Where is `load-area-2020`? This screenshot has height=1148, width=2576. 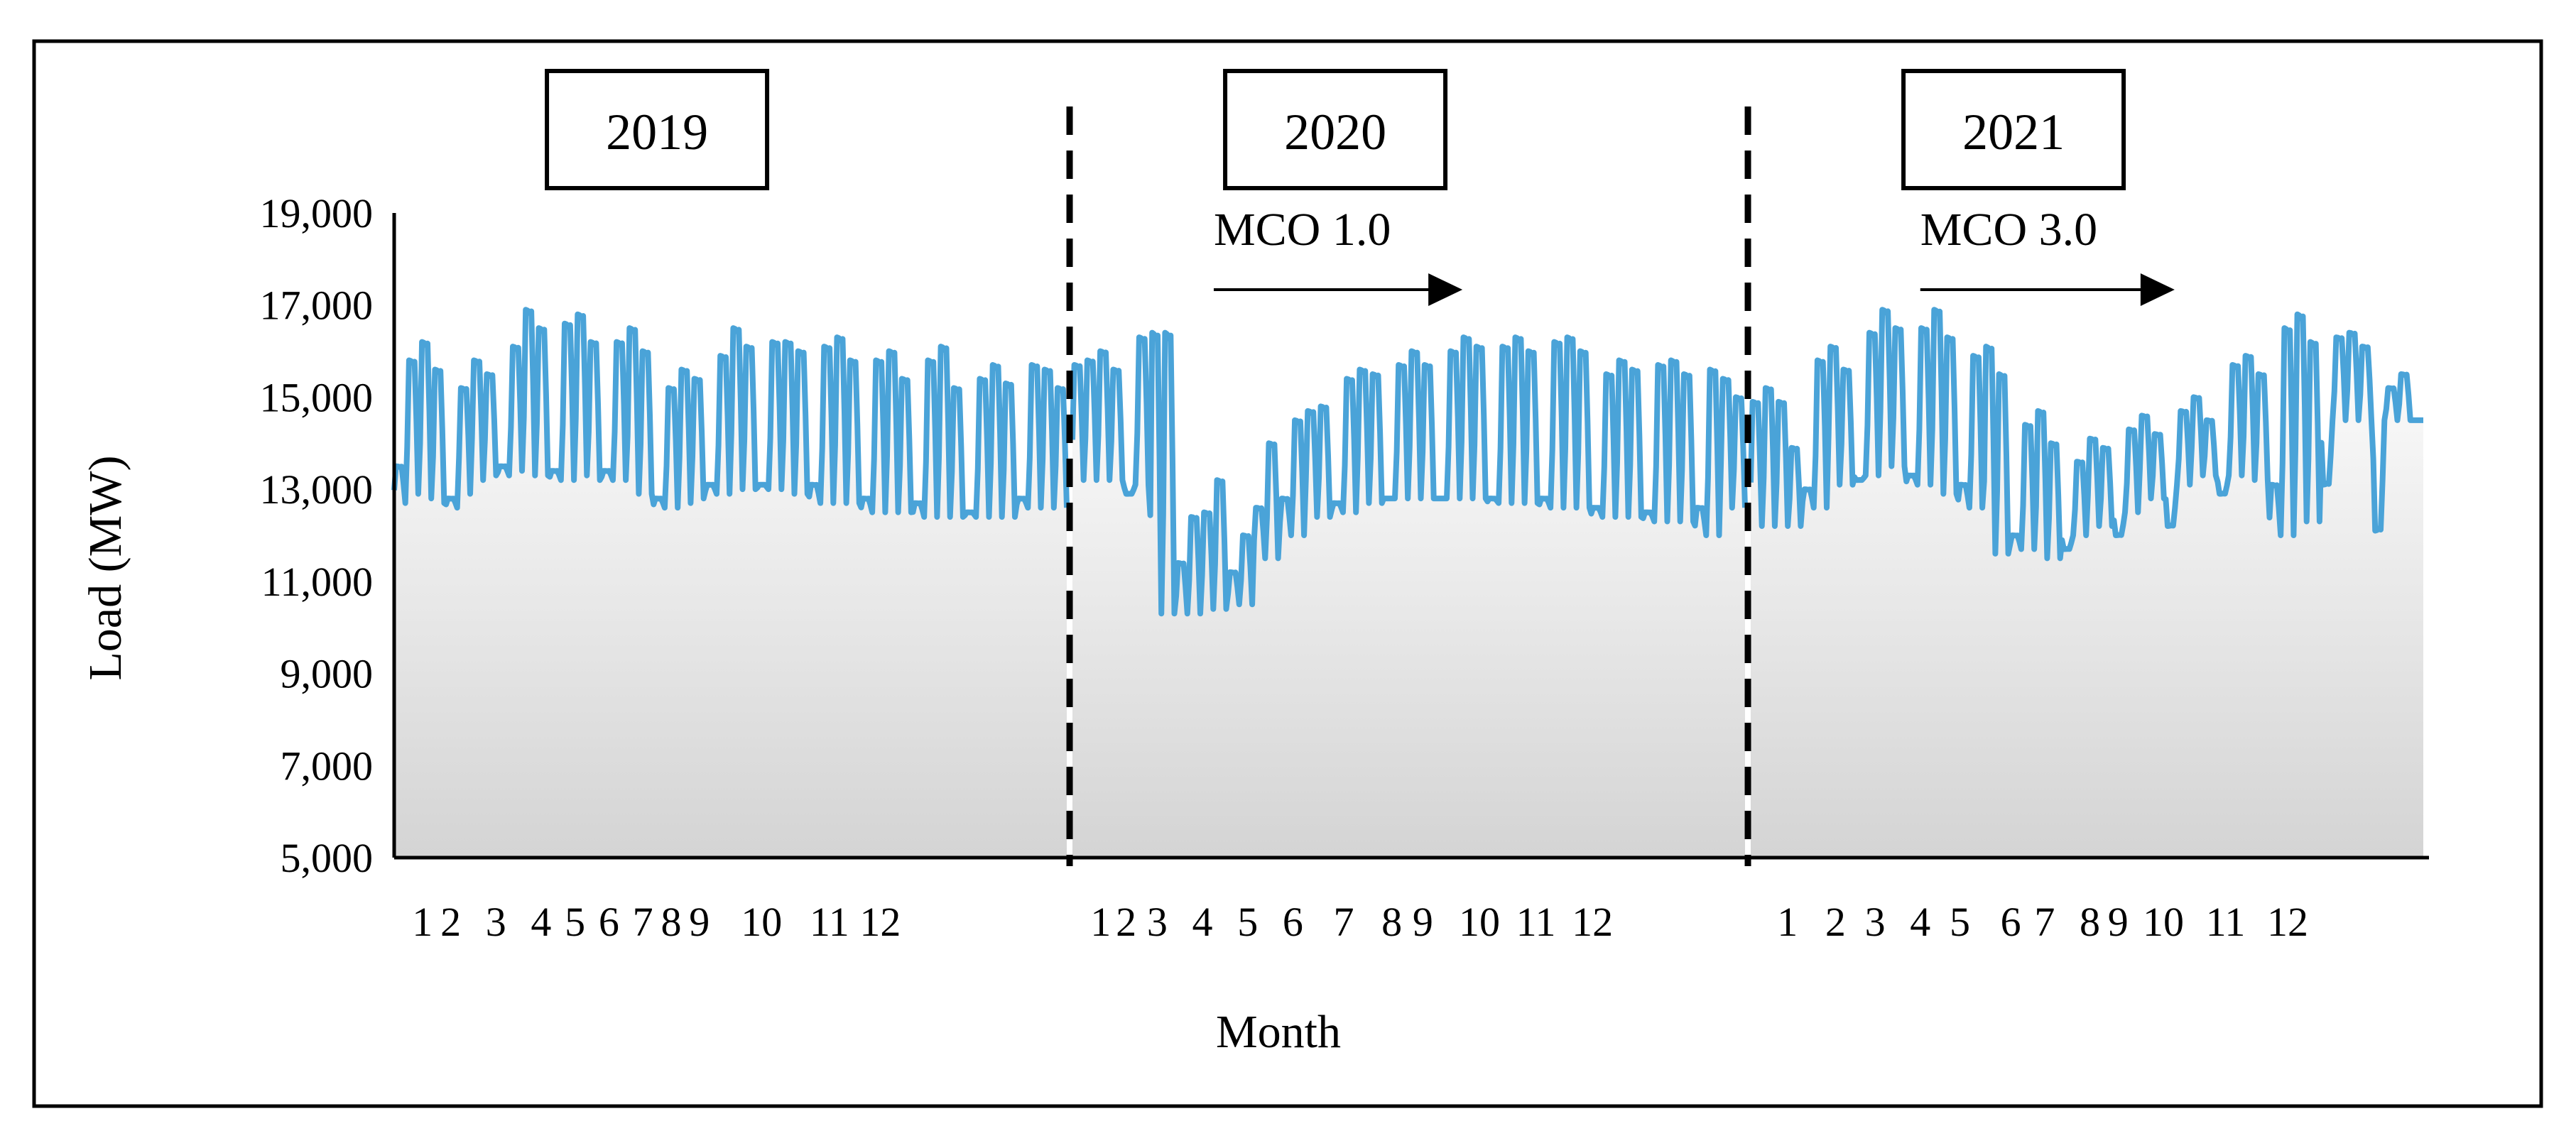
load-area-2020 is located at coordinates (1409, 595).